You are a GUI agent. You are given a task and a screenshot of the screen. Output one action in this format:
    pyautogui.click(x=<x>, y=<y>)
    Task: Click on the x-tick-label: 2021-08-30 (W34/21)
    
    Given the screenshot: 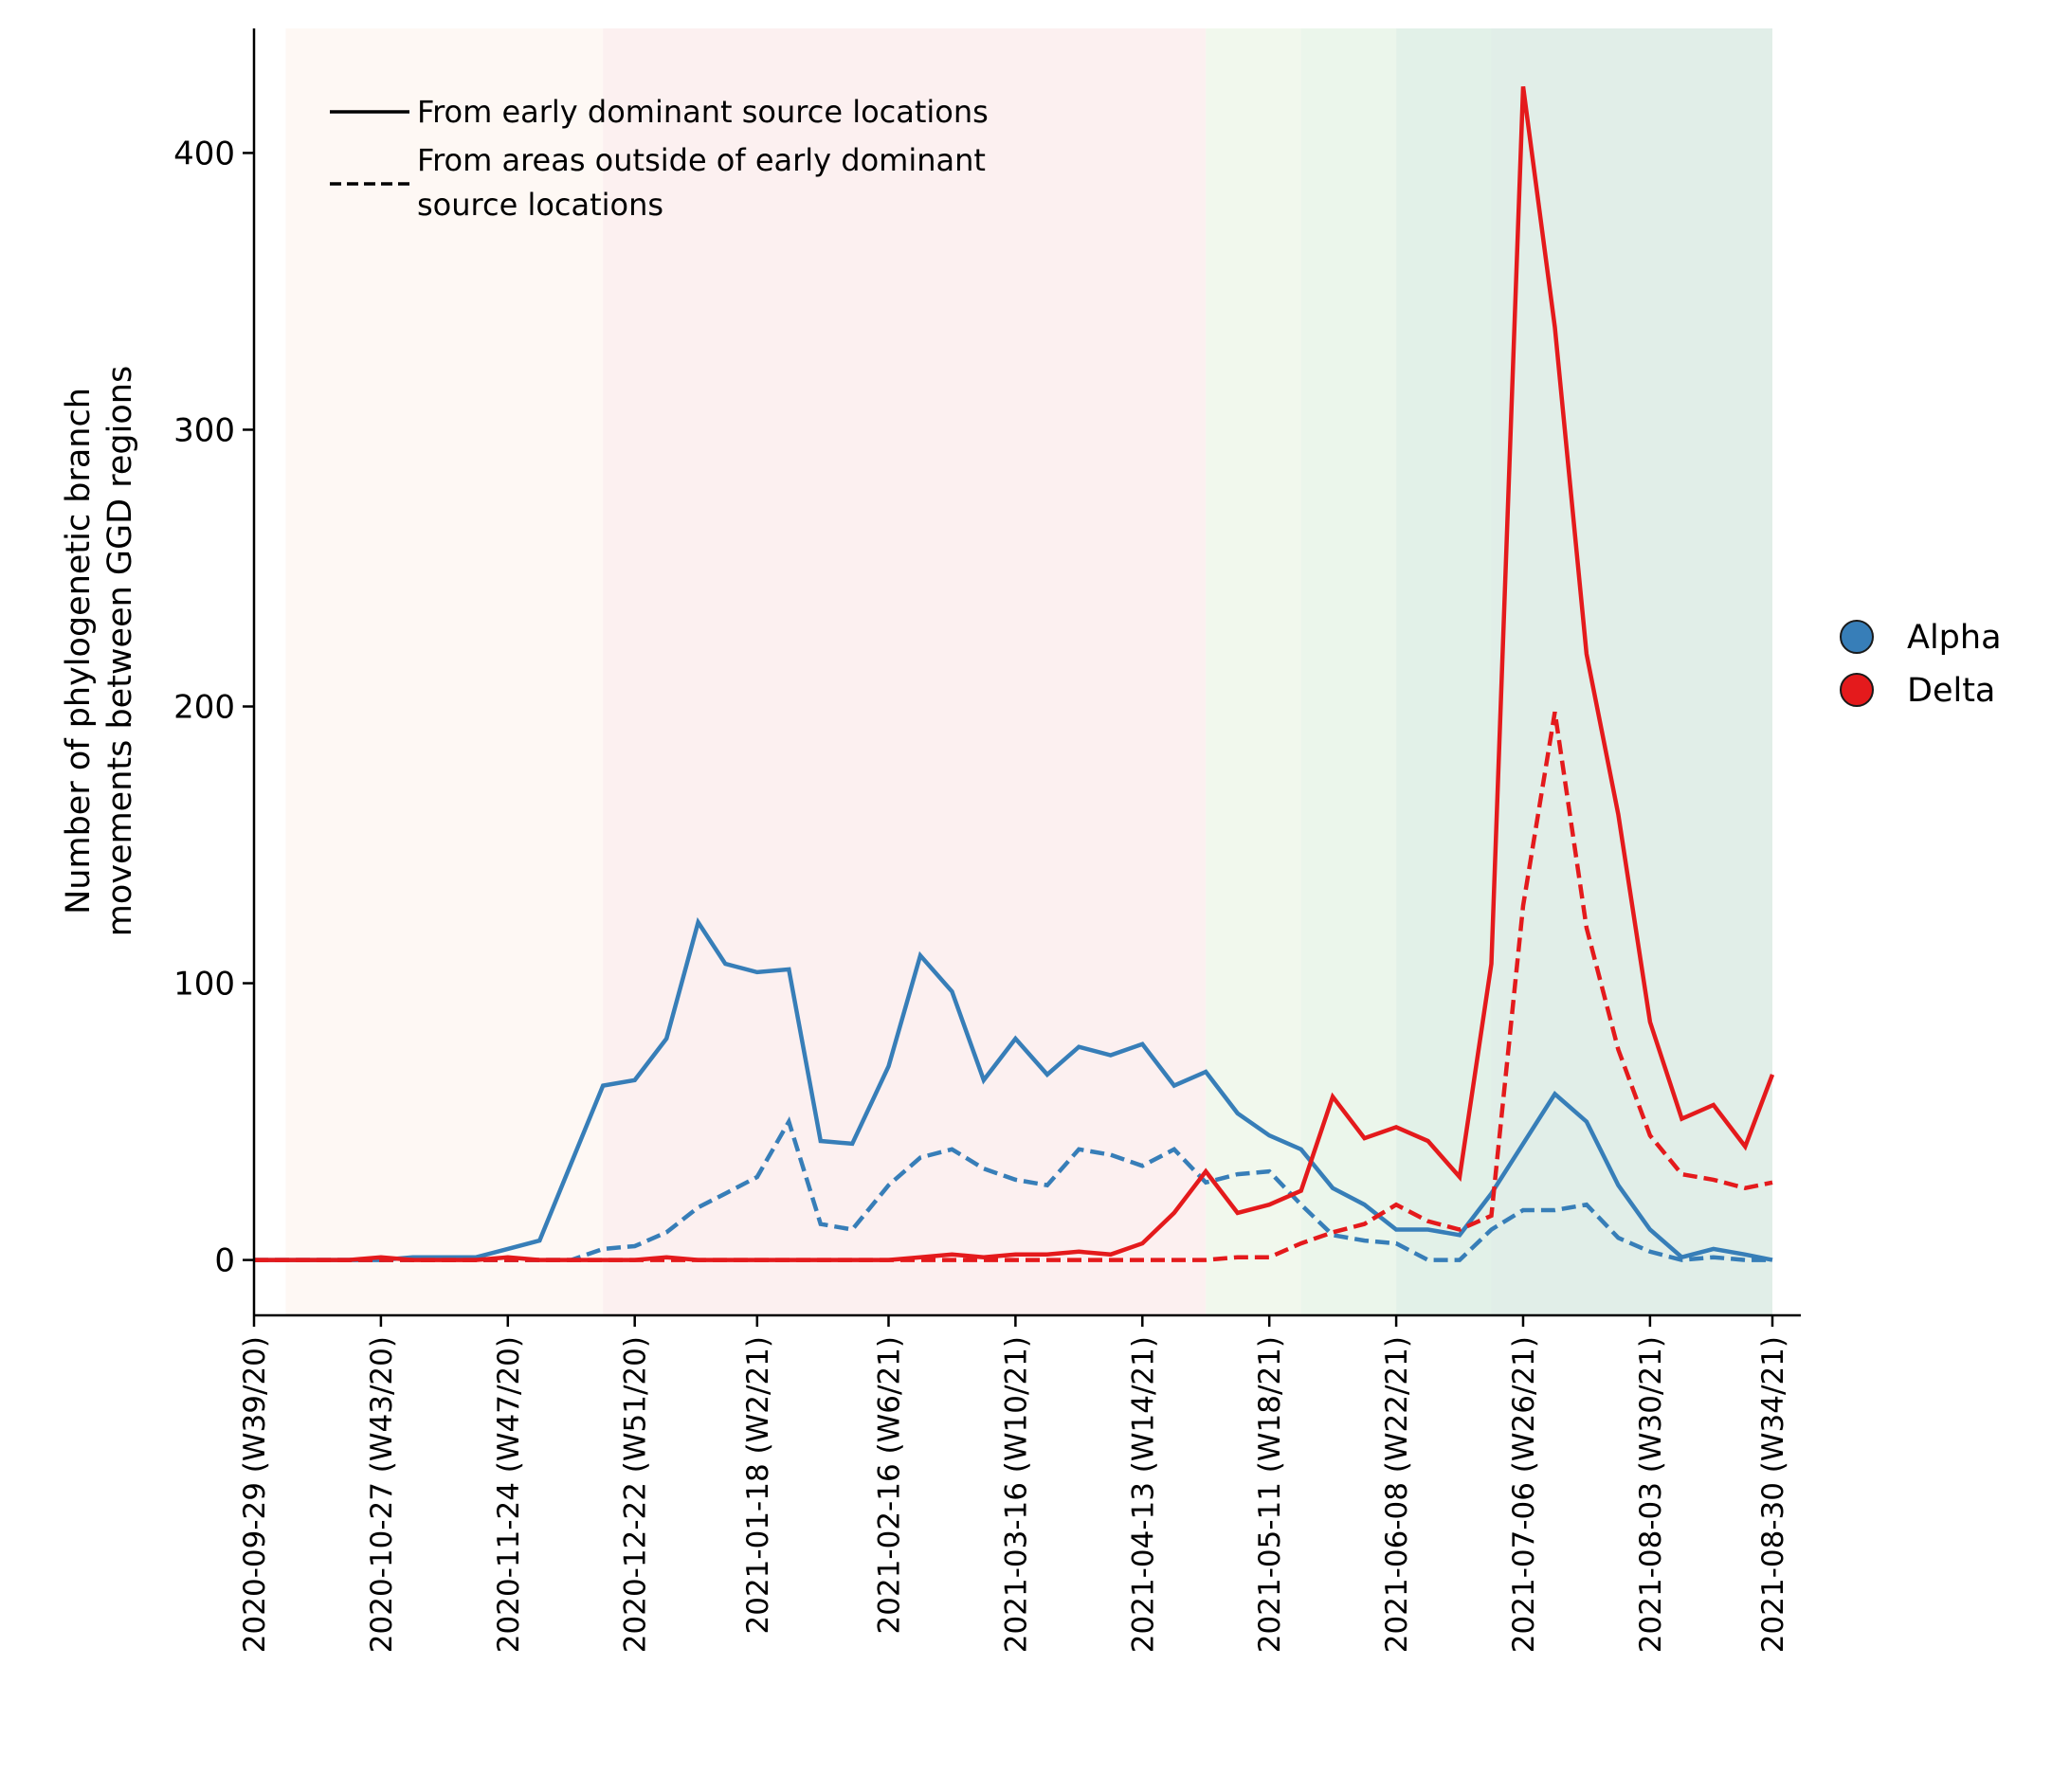 What is the action you would take?
    pyautogui.click(x=1773, y=1495)
    